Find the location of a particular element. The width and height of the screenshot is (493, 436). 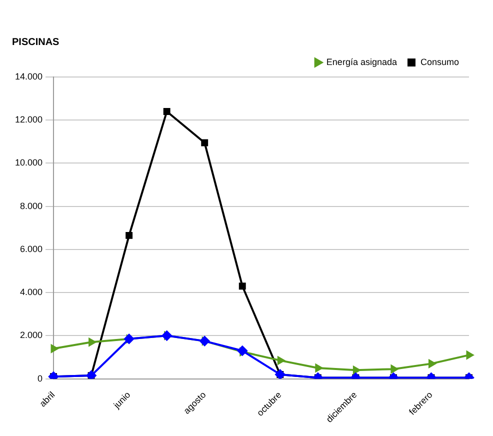

y-tick-label: 2.000 is located at coordinates (31, 335).